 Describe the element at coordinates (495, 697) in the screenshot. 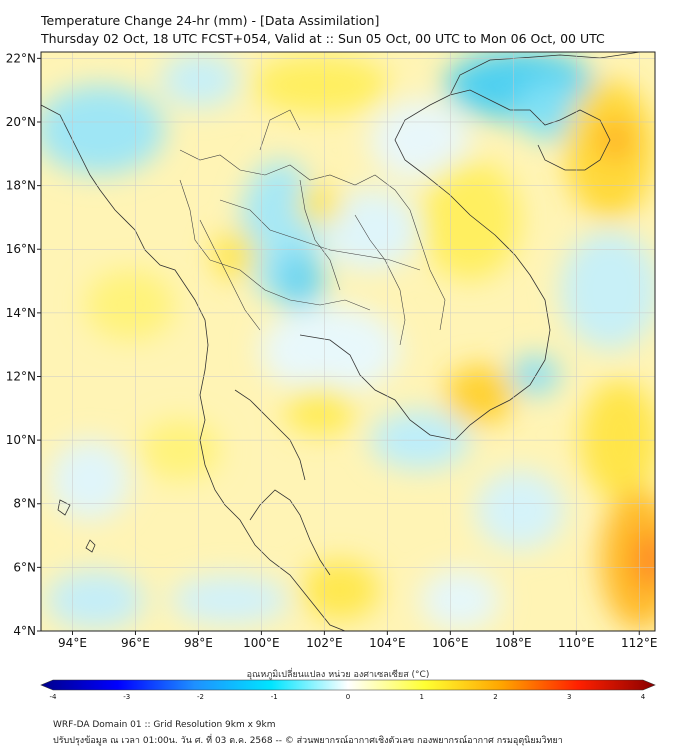

I see `colorbar-tick-label: 2` at that location.